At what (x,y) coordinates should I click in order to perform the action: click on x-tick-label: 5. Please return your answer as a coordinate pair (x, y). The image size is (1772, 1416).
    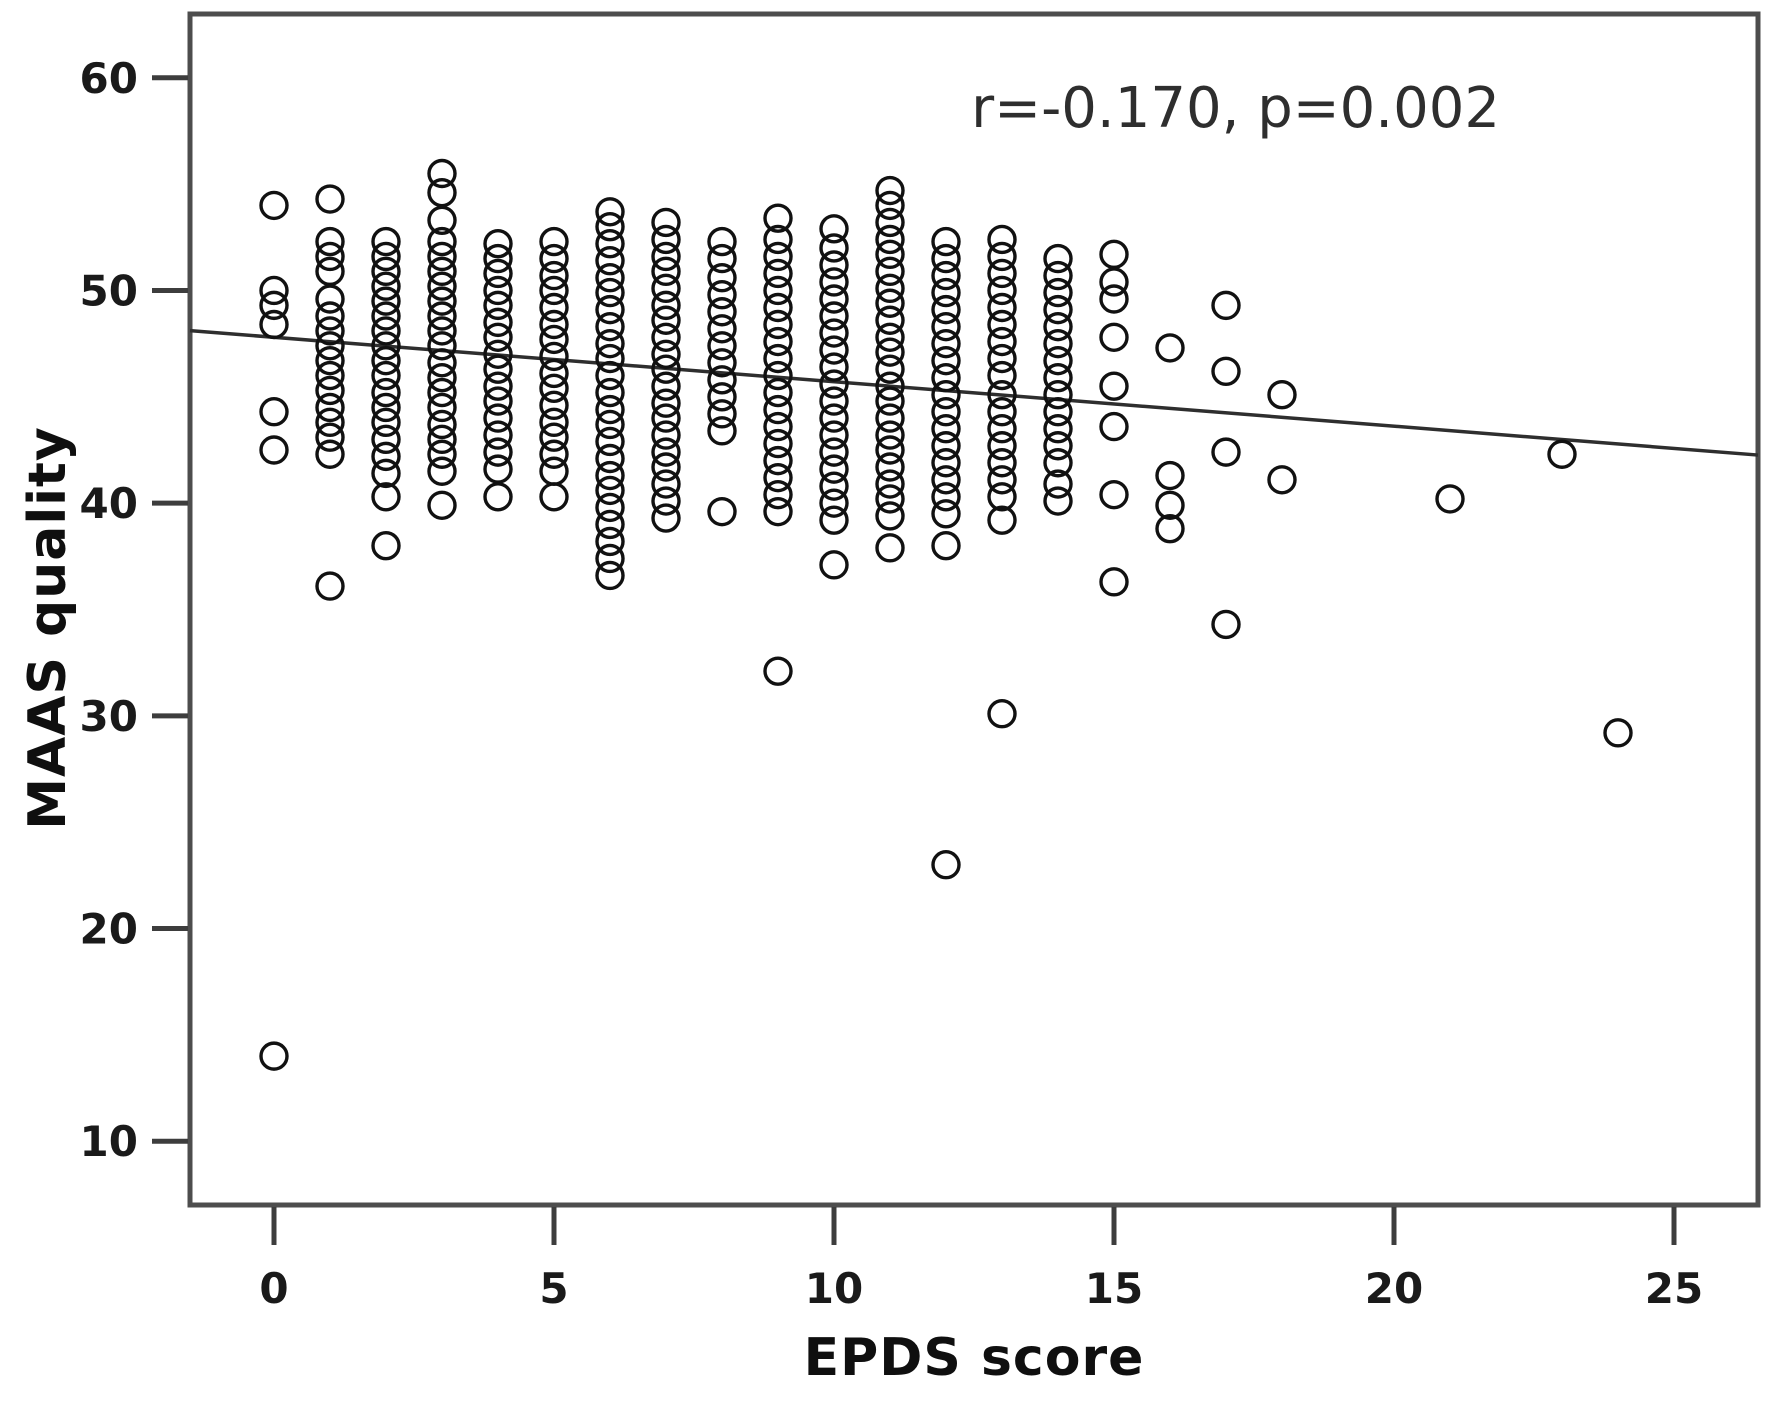
    Looking at the image, I should click on (553, 1288).